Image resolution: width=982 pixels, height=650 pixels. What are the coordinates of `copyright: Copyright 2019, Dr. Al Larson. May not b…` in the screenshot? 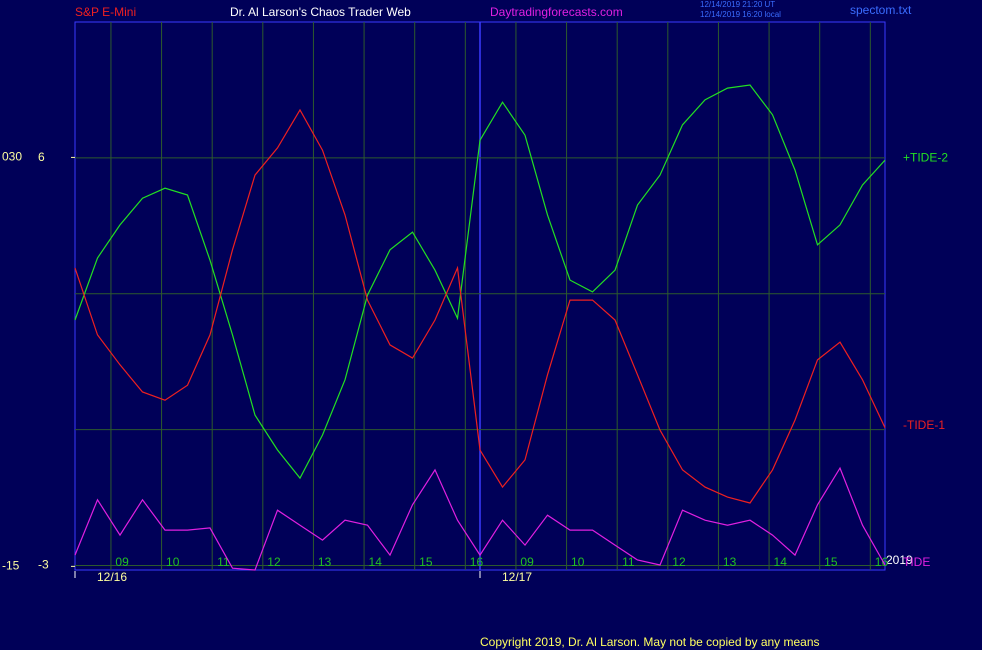 It's located at (650, 642).